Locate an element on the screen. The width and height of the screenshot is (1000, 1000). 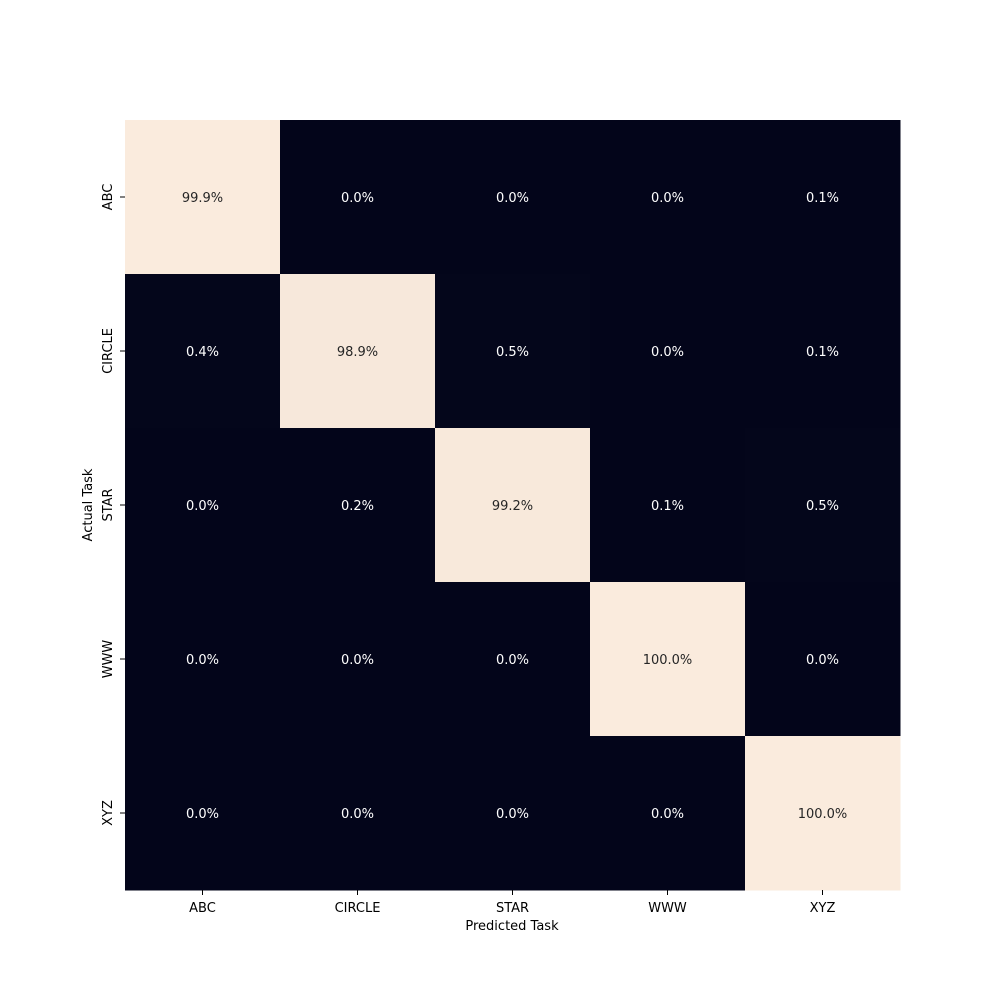
heatmap-cell-value: 0.2% is located at coordinates (357, 506).